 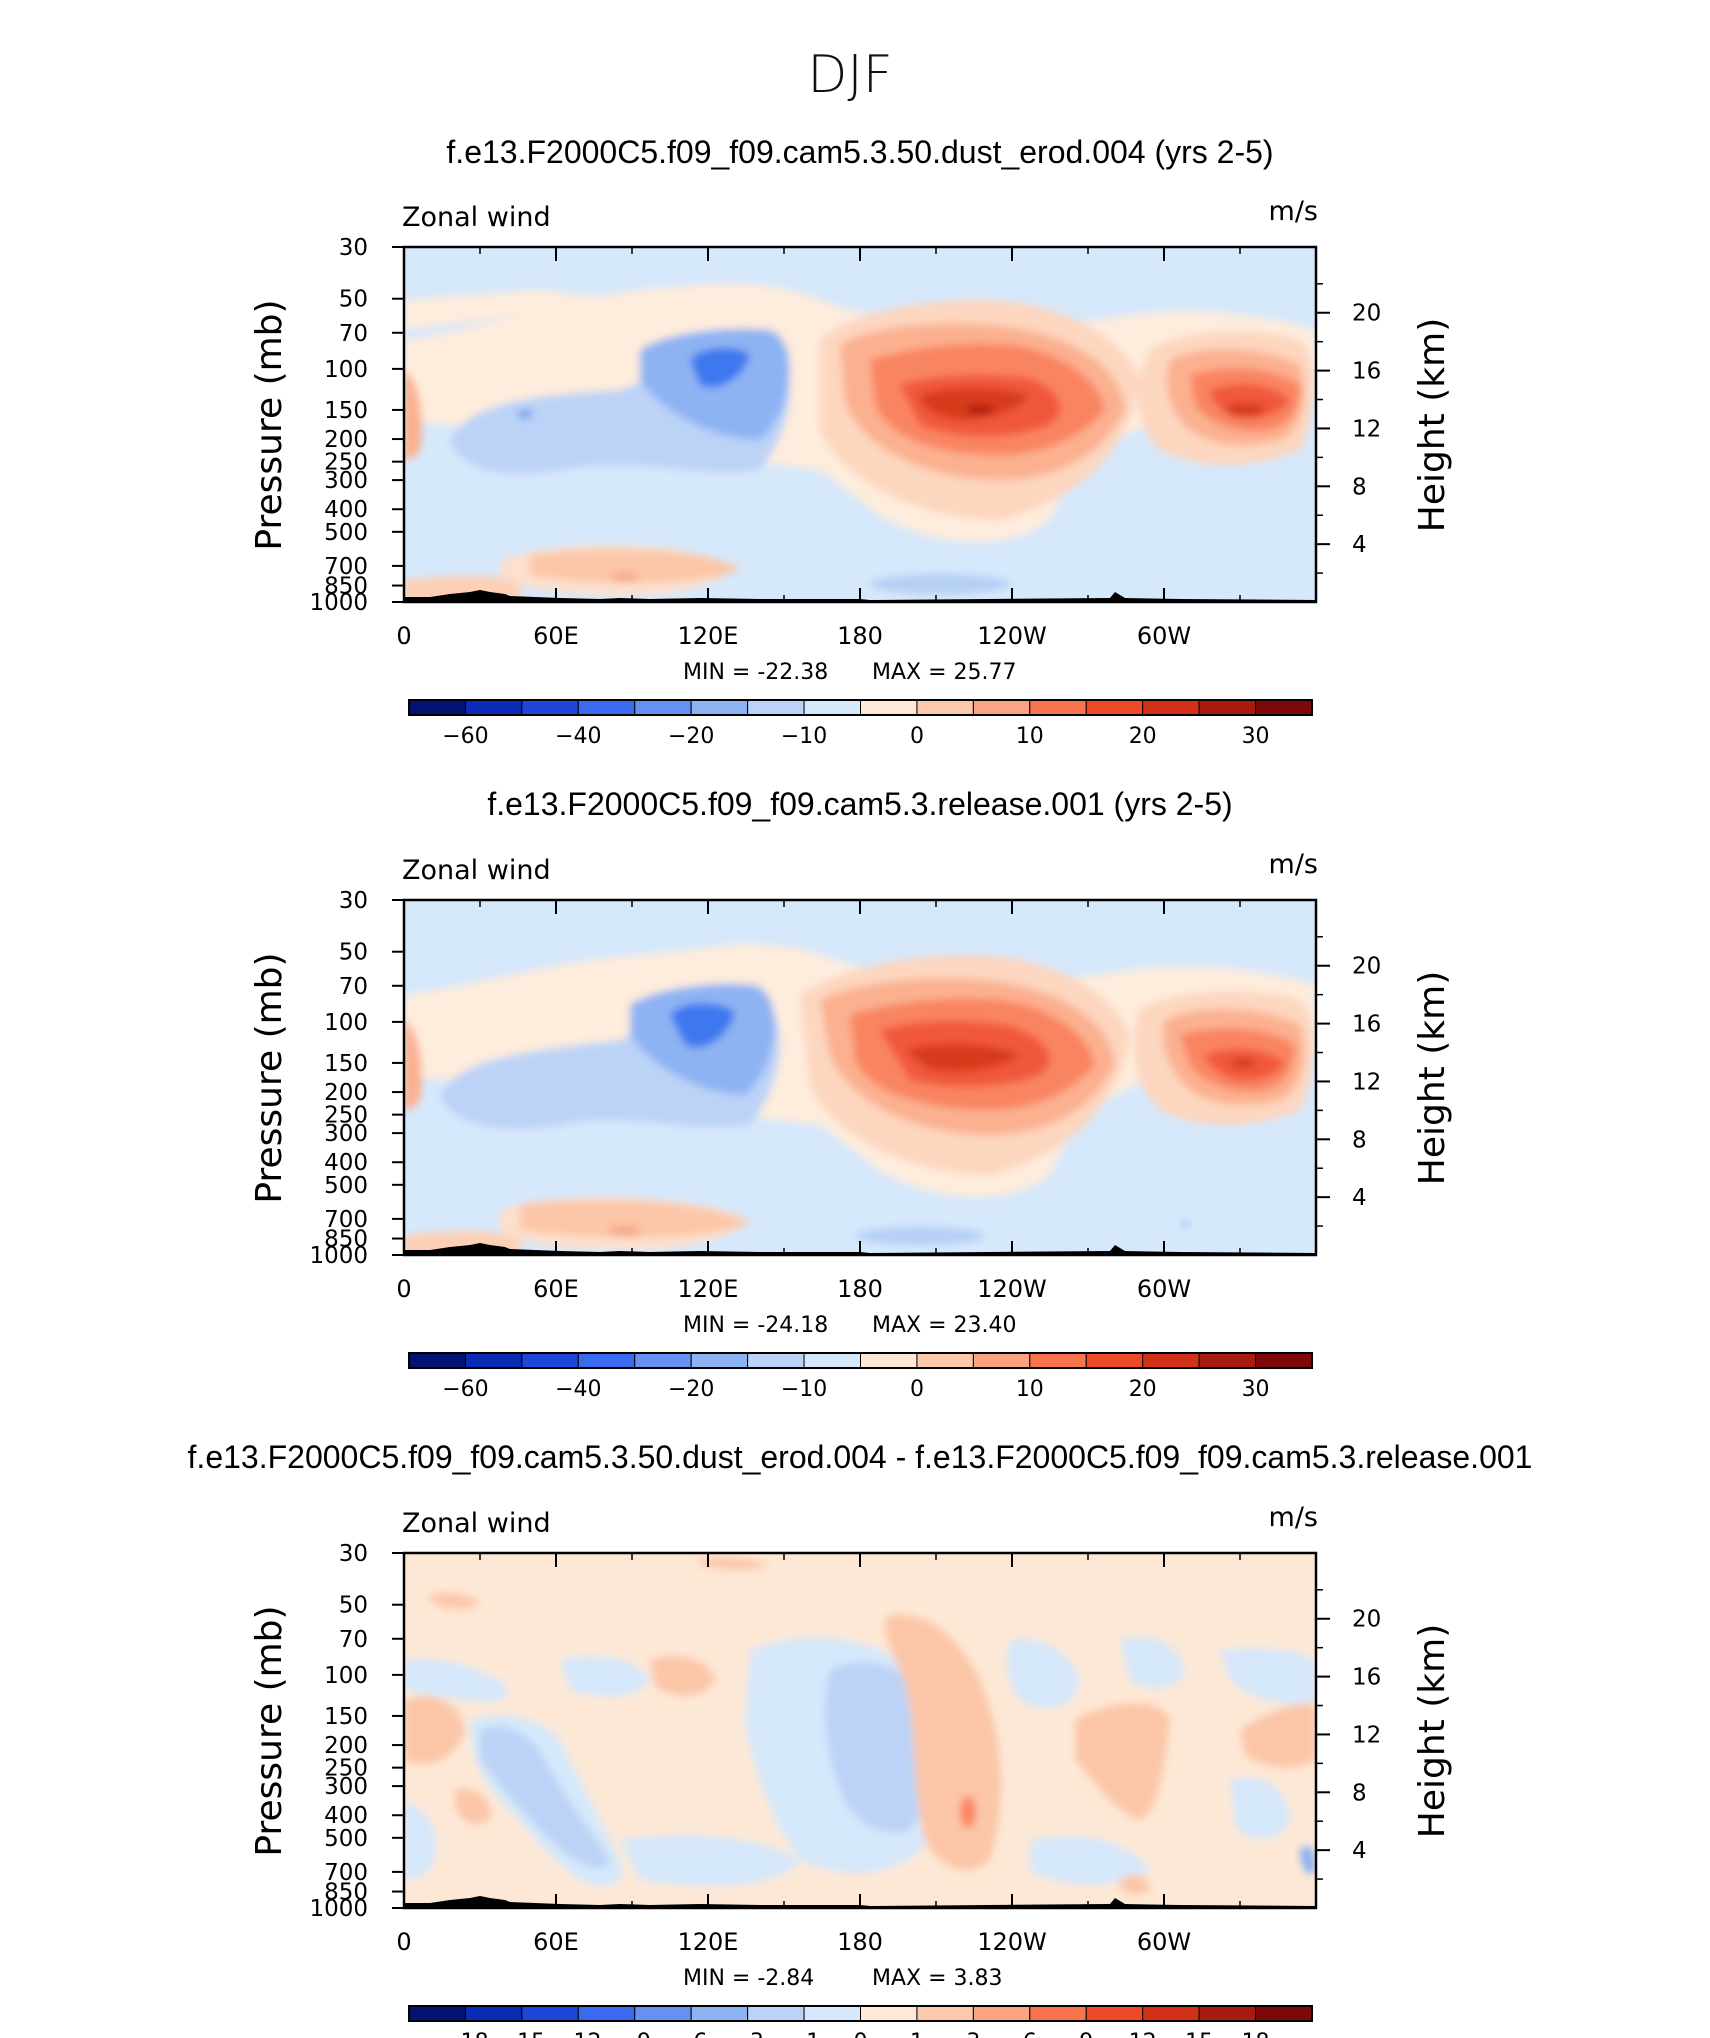 What do you see at coordinates (269, 1730) in the screenshot?
I see `panel-3-y-label: Pressure (mb)` at bounding box center [269, 1730].